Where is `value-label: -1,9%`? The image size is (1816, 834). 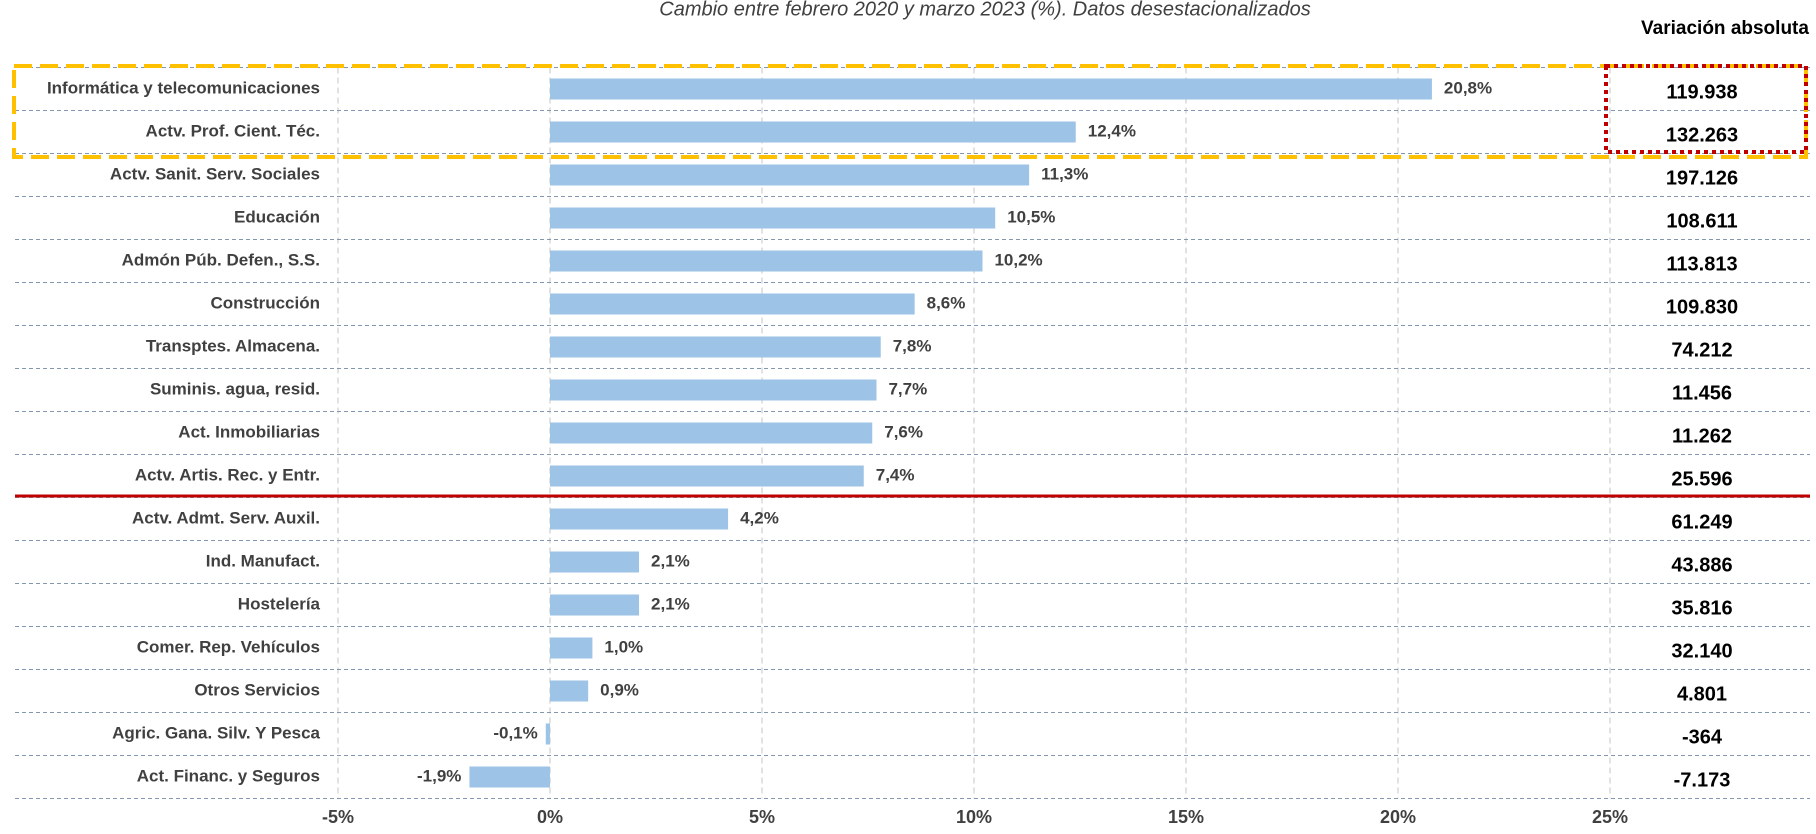 value-label: -1,9% is located at coordinates (439, 775).